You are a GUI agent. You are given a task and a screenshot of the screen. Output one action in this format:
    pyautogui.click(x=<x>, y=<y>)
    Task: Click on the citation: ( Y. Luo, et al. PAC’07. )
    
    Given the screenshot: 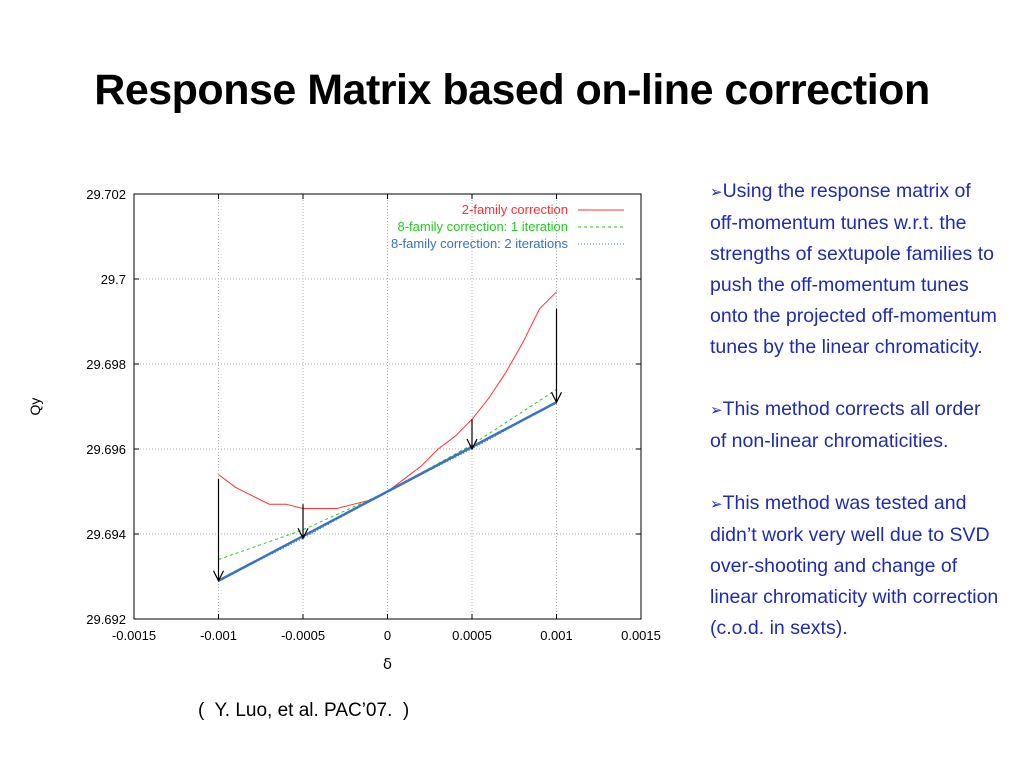 What is the action you would take?
    pyautogui.click(x=304, y=710)
    